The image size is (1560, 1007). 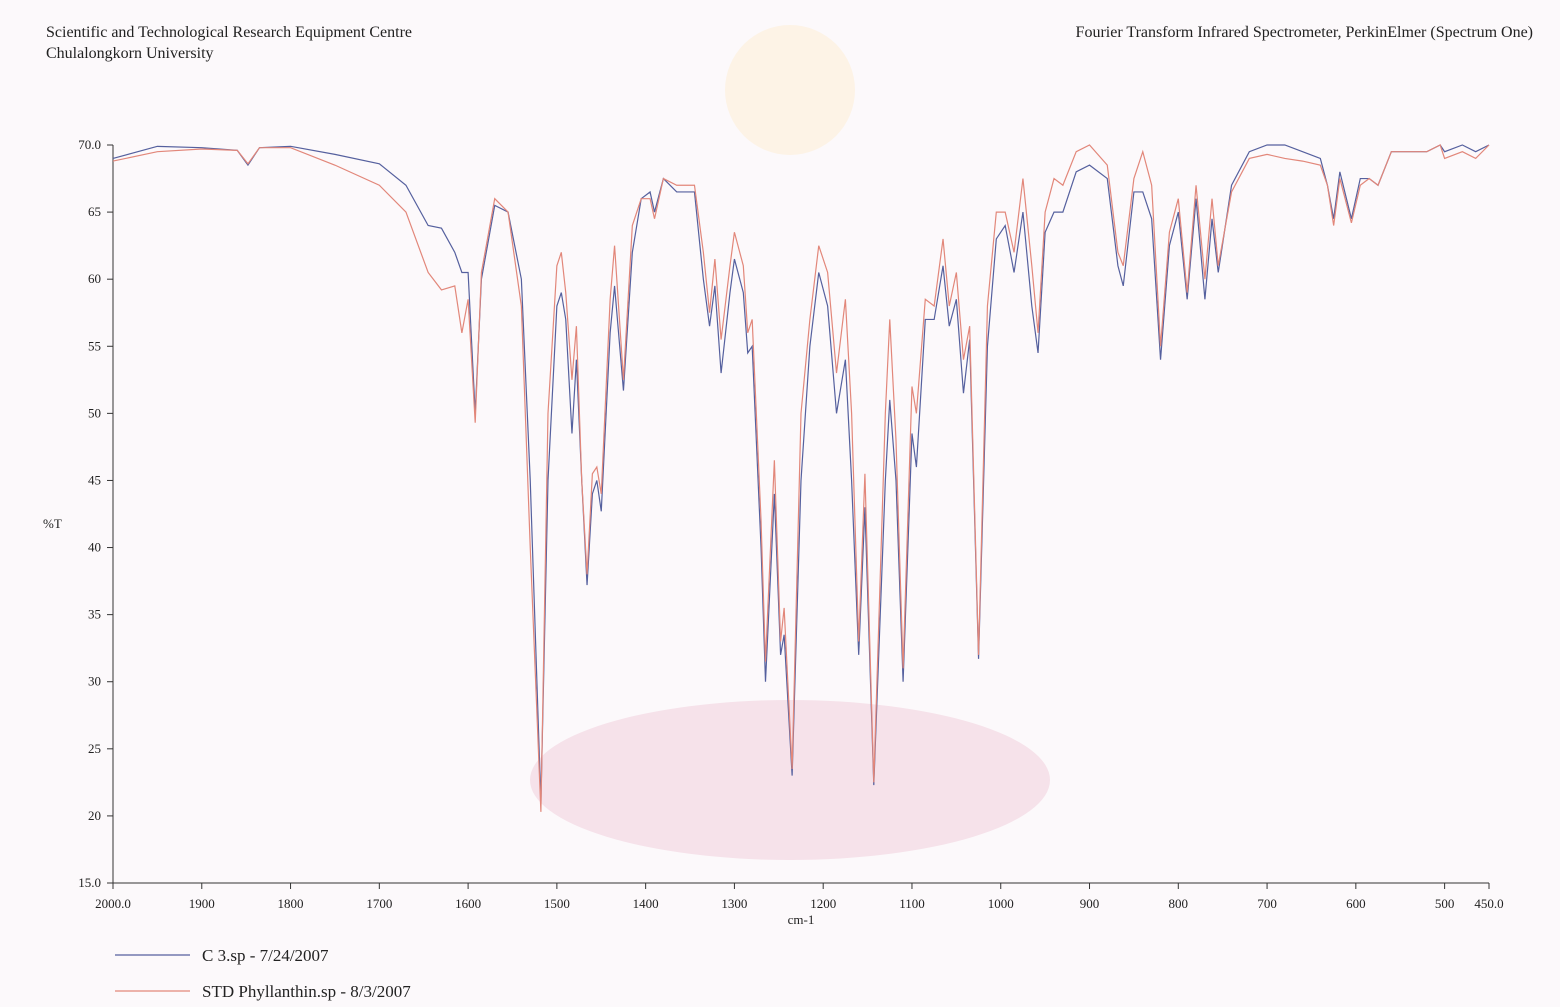 I want to click on x-tick-label: 450.0, so click(x=1488, y=903).